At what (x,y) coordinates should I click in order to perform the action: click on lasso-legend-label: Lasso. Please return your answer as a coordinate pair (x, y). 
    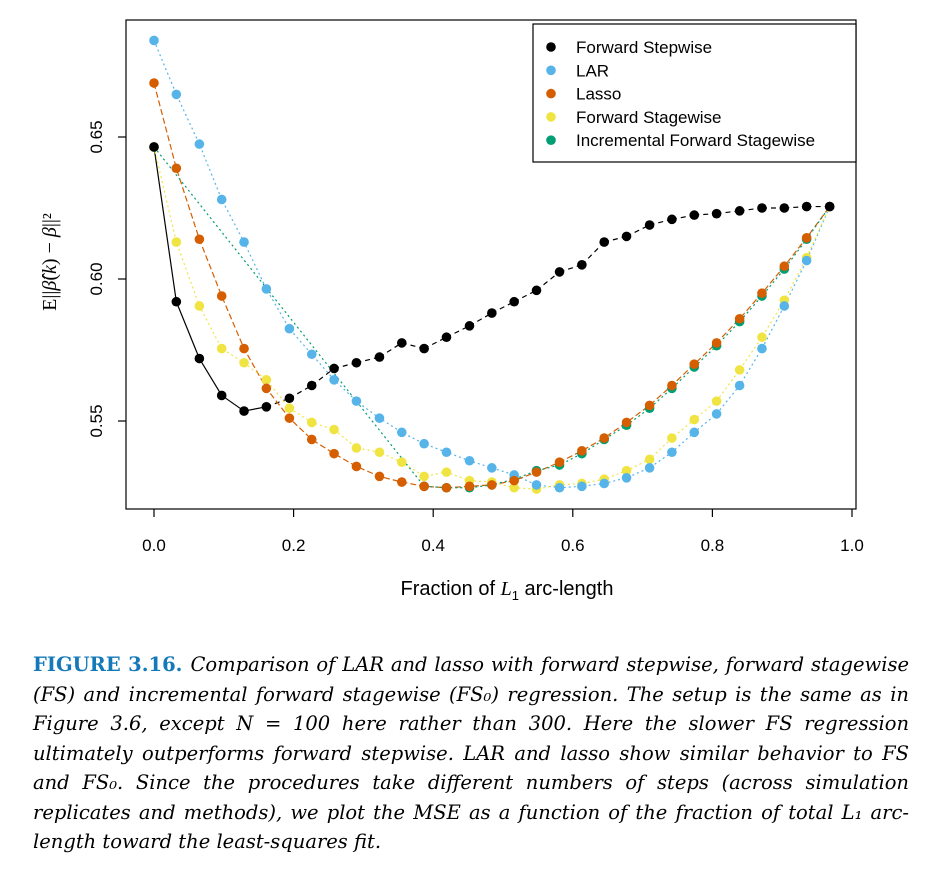
    Looking at the image, I should click on (598, 94).